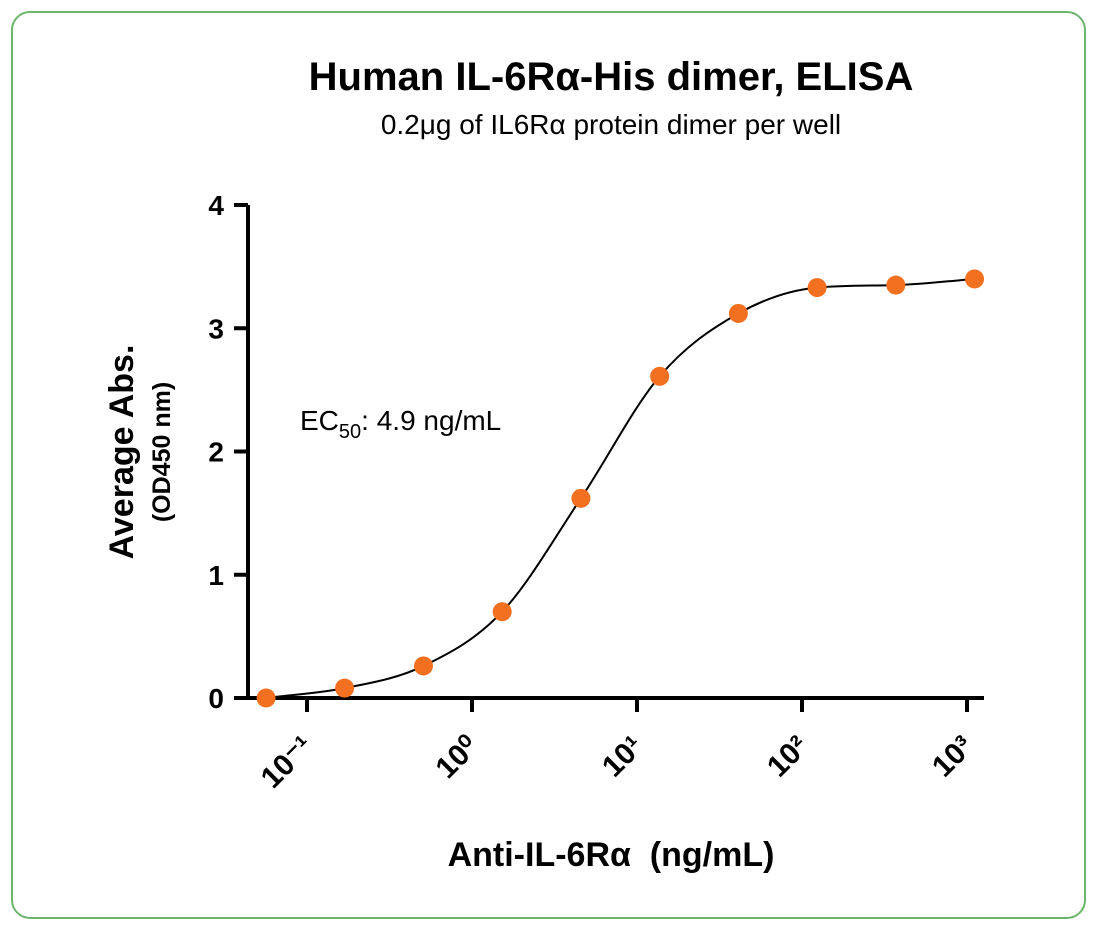  What do you see at coordinates (216, 698) in the screenshot?
I see `y-tick-label: 0` at bounding box center [216, 698].